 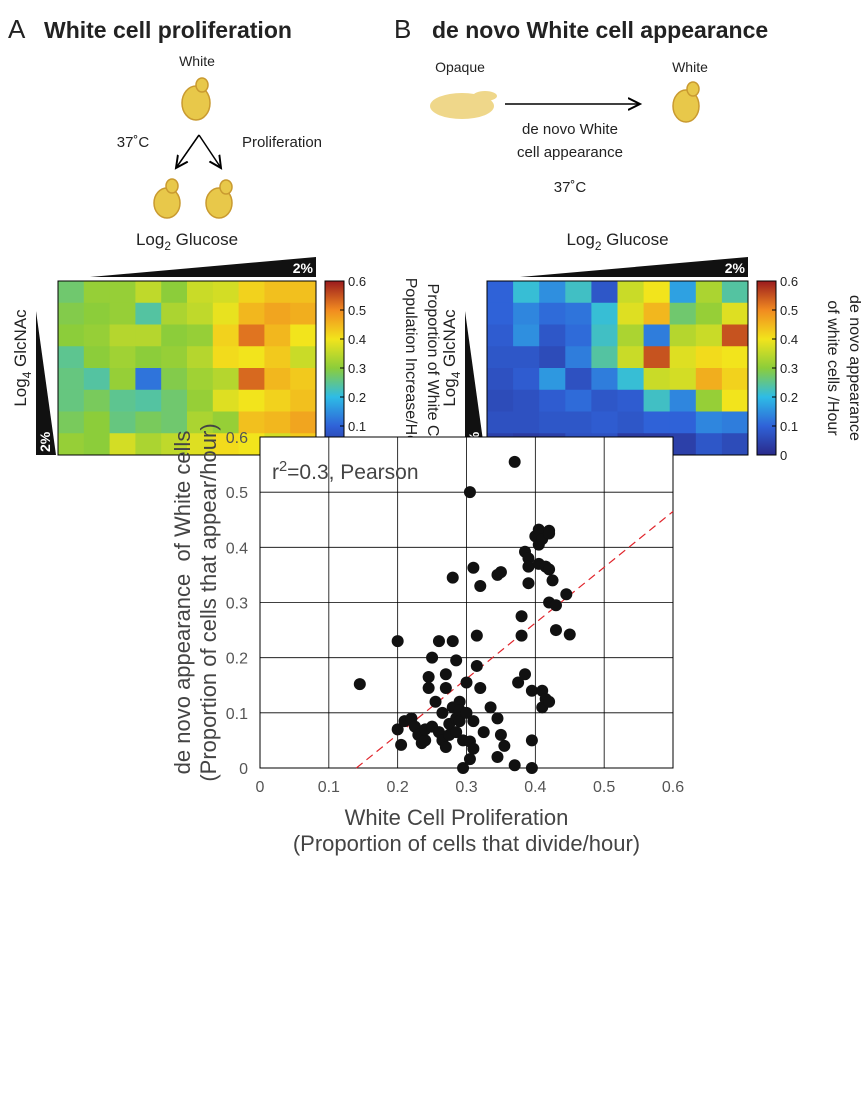 What do you see at coordinates (20, 392) in the screenshot?
I see `y-axis-label-part: Log` at bounding box center [20, 392].